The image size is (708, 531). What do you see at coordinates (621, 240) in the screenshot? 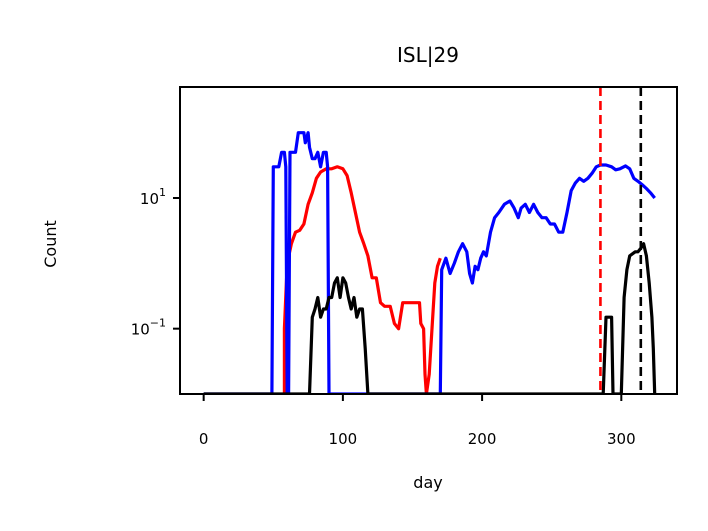
I see `reference-lines` at bounding box center [621, 240].